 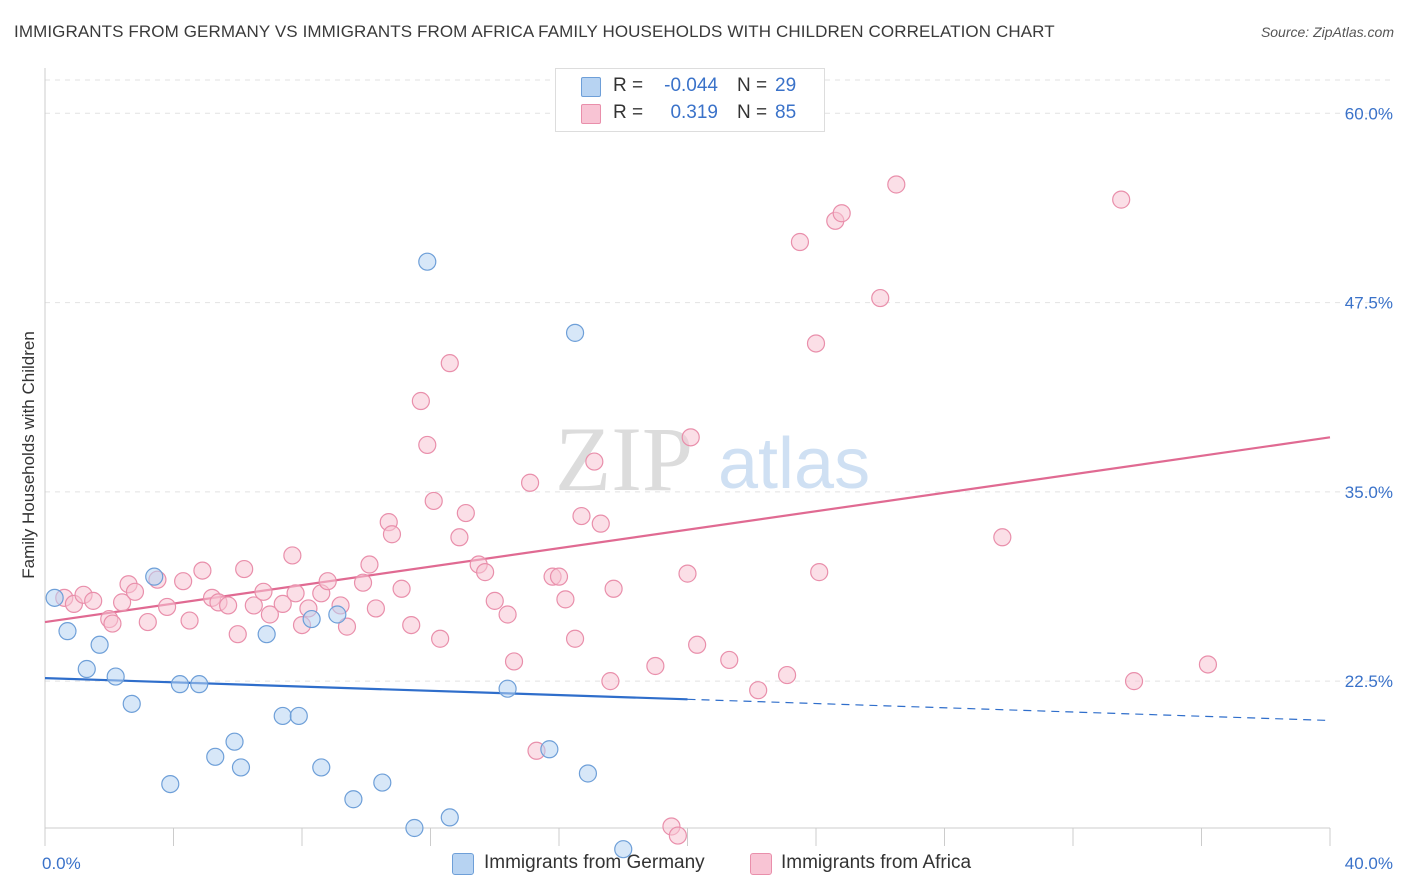 What do you see at coordinates (1327, 32) in the screenshot?
I see `source-credit: Source: ZipAtlas.com` at bounding box center [1327, 32].